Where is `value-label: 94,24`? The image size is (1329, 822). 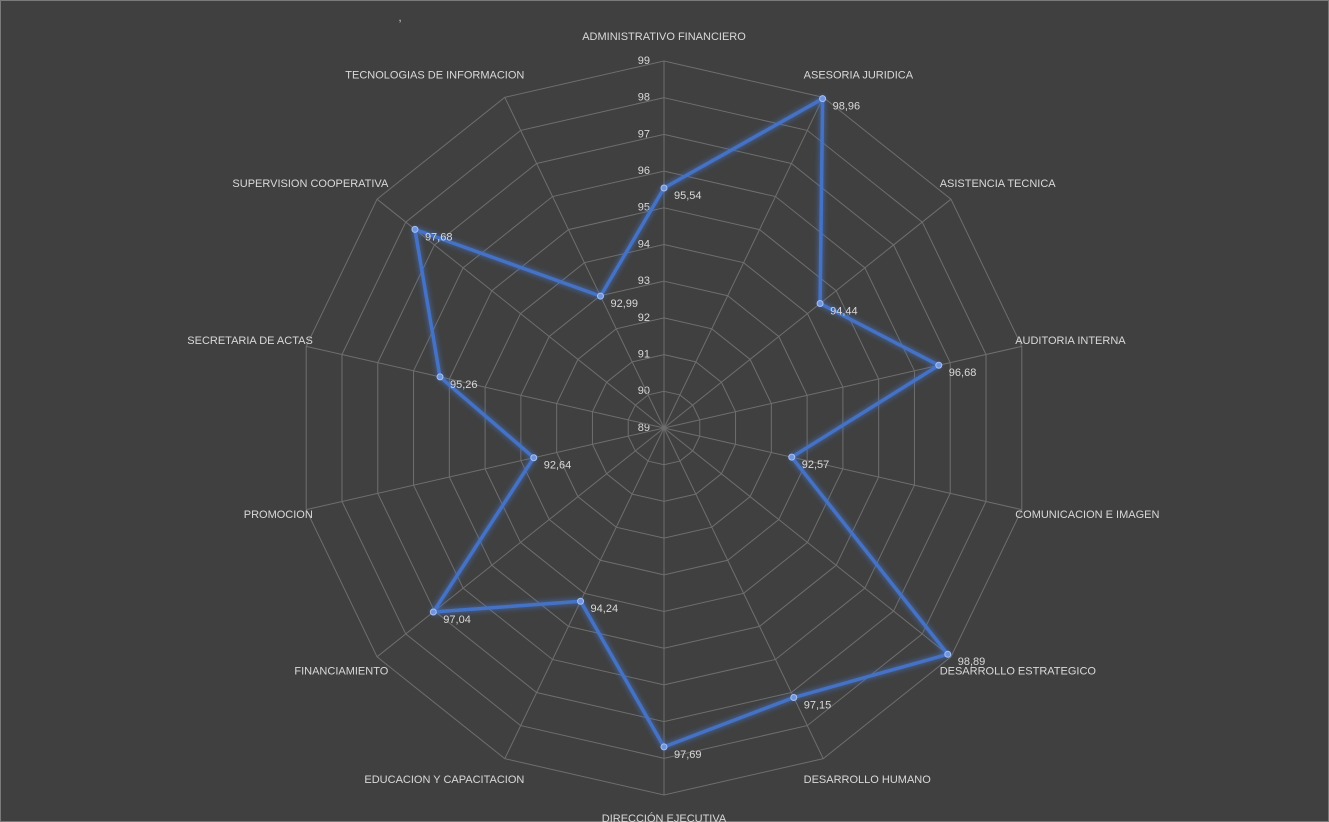
value-label: 94,24 is located at coordinates (605, 609).